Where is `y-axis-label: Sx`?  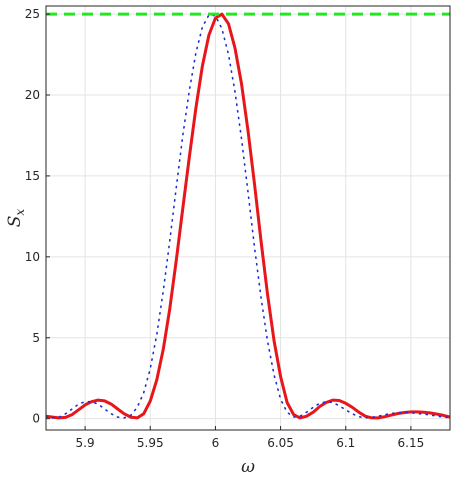 y-axis-label: Sx is located at coordinates (16, 218).